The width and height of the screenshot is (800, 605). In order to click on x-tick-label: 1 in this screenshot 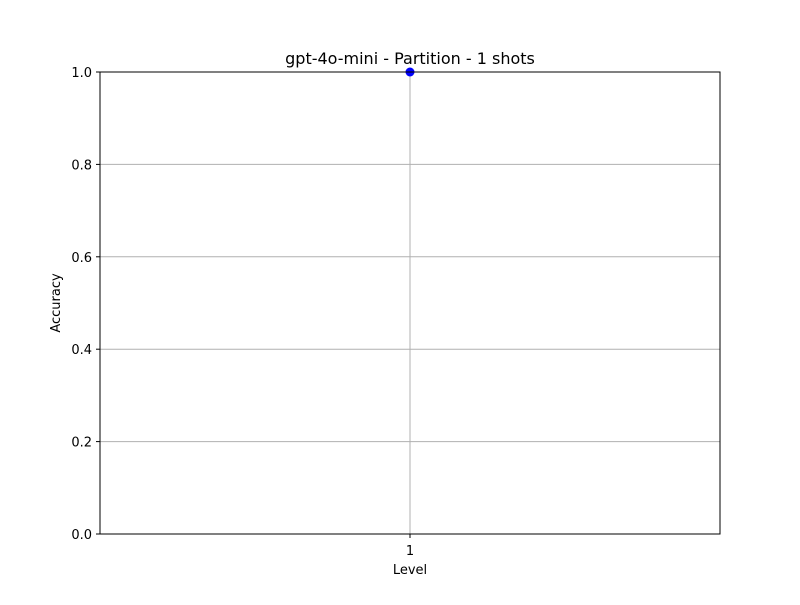, I will do `click(410, 551)`.